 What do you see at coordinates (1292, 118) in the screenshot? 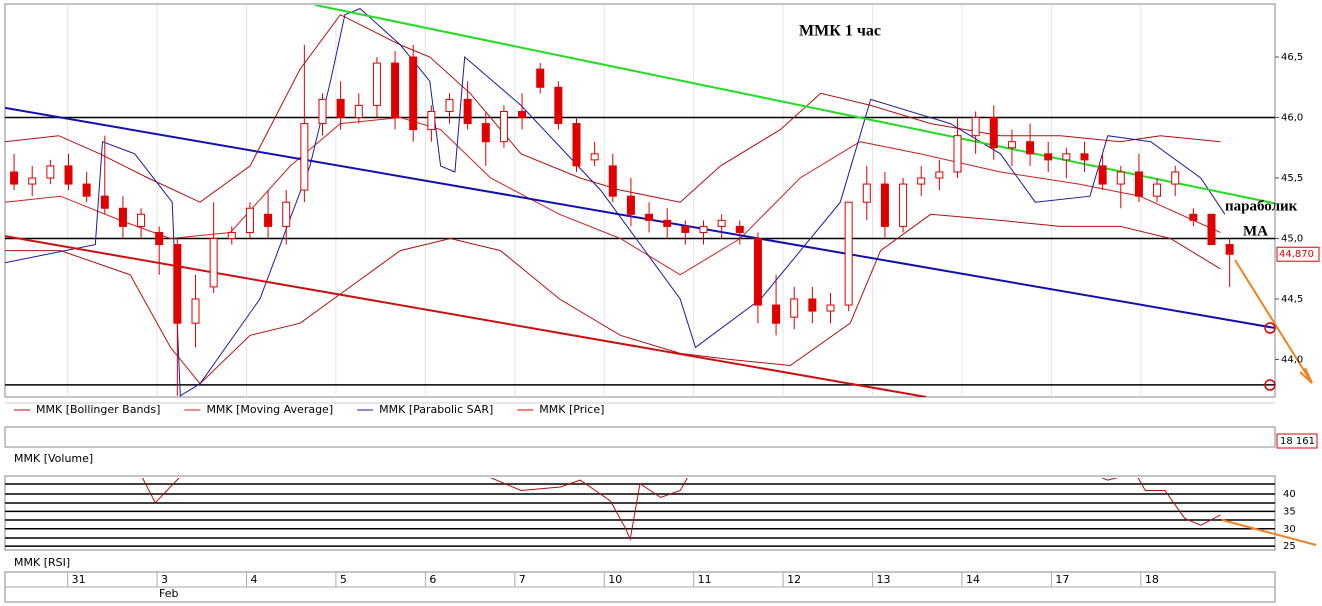
I see `y-tick-label: 46,0` at bounding box center [1292, 118].